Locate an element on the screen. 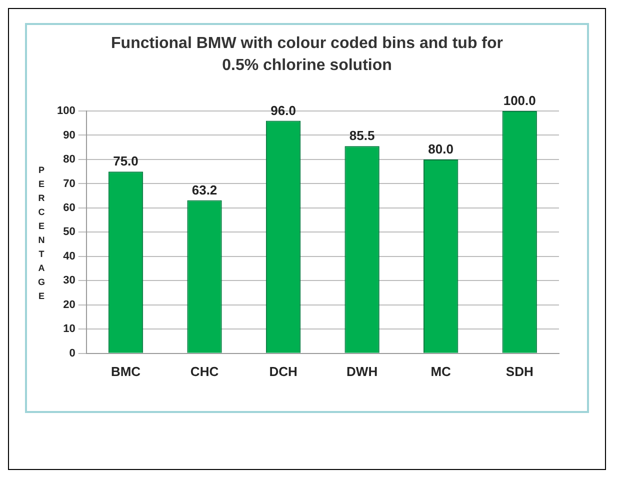 The image size is (617, 480). data-label: 63.2 is located at coordinates (205, 190).